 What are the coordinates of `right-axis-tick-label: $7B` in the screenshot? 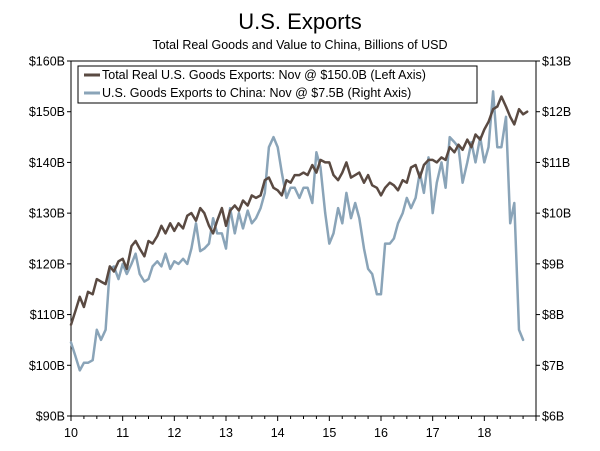 It's located at (553, 366).